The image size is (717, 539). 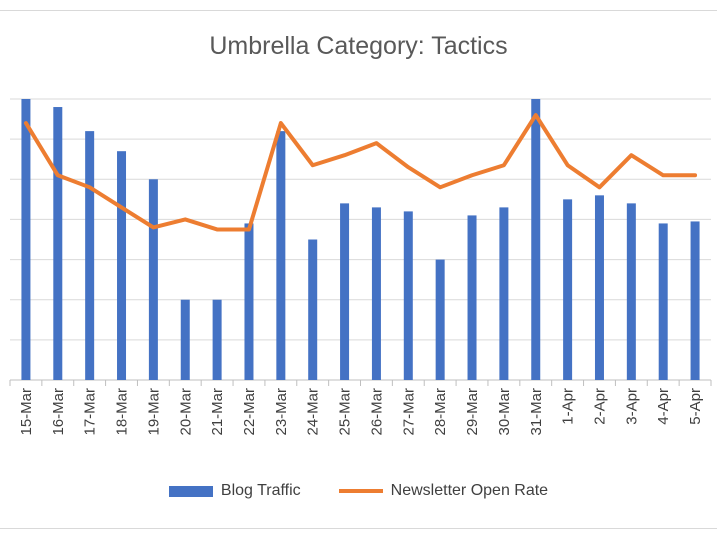 What do you see at coordinates (58, 244) in the screenshot?
I see `bar-16-mar` at bounding box center [58, 244].